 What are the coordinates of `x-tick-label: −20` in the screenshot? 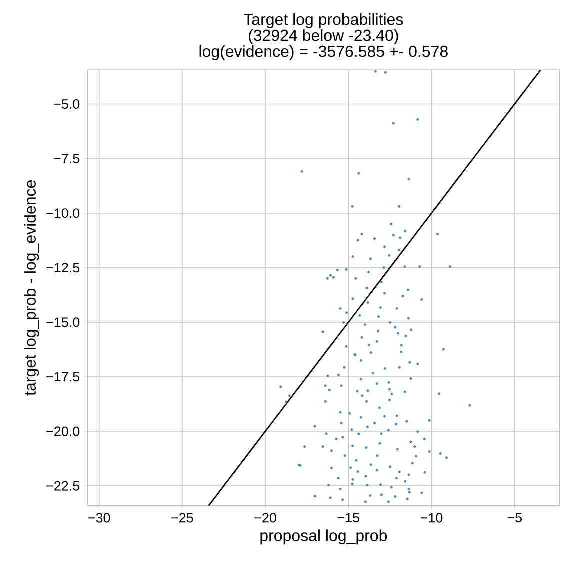 It's located at (265, 518).